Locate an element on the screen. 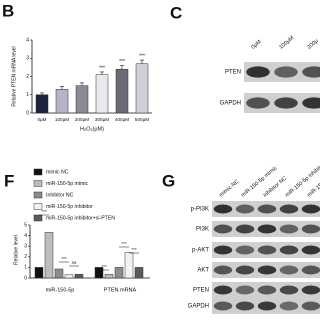  row-label: p-PI3K is located at coordinates (200, 210).